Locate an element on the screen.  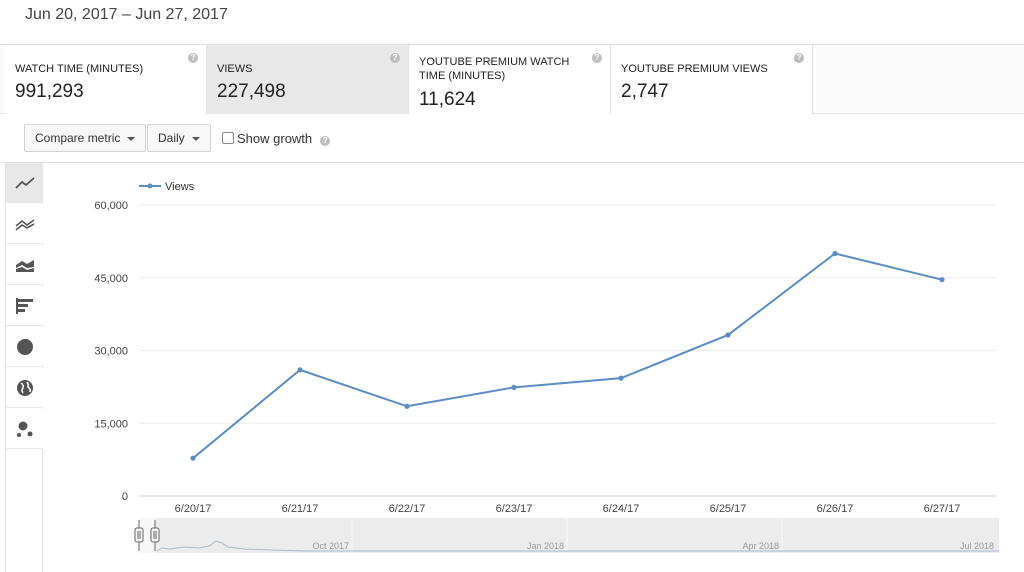
bubble-chart-icon is located at coordinates (24, 429).